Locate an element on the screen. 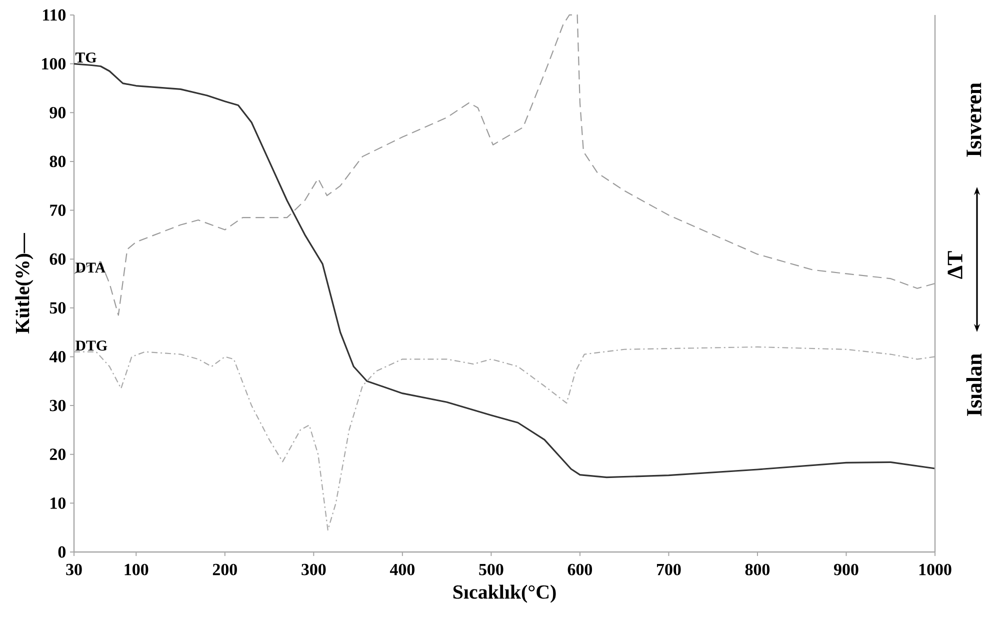 This screenshot has width=995, height=617. x-tick-label: 900 is located at coordinates (846, 570).